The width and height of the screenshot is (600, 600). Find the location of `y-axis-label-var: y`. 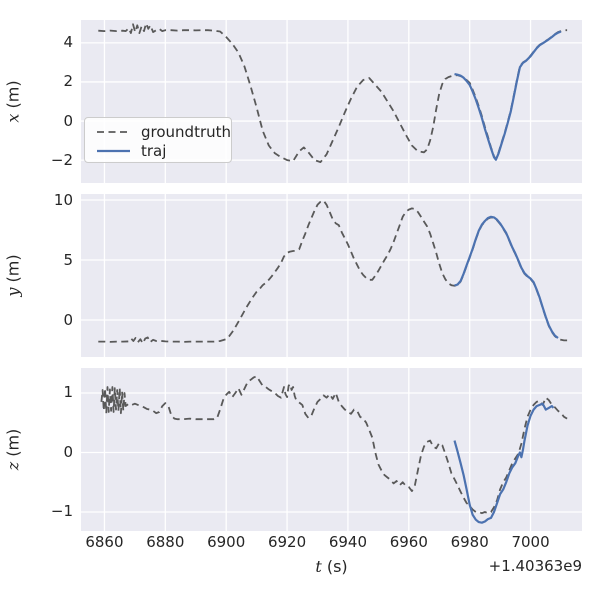

y-axis-label-var: y is located at coordinates (13, 292).